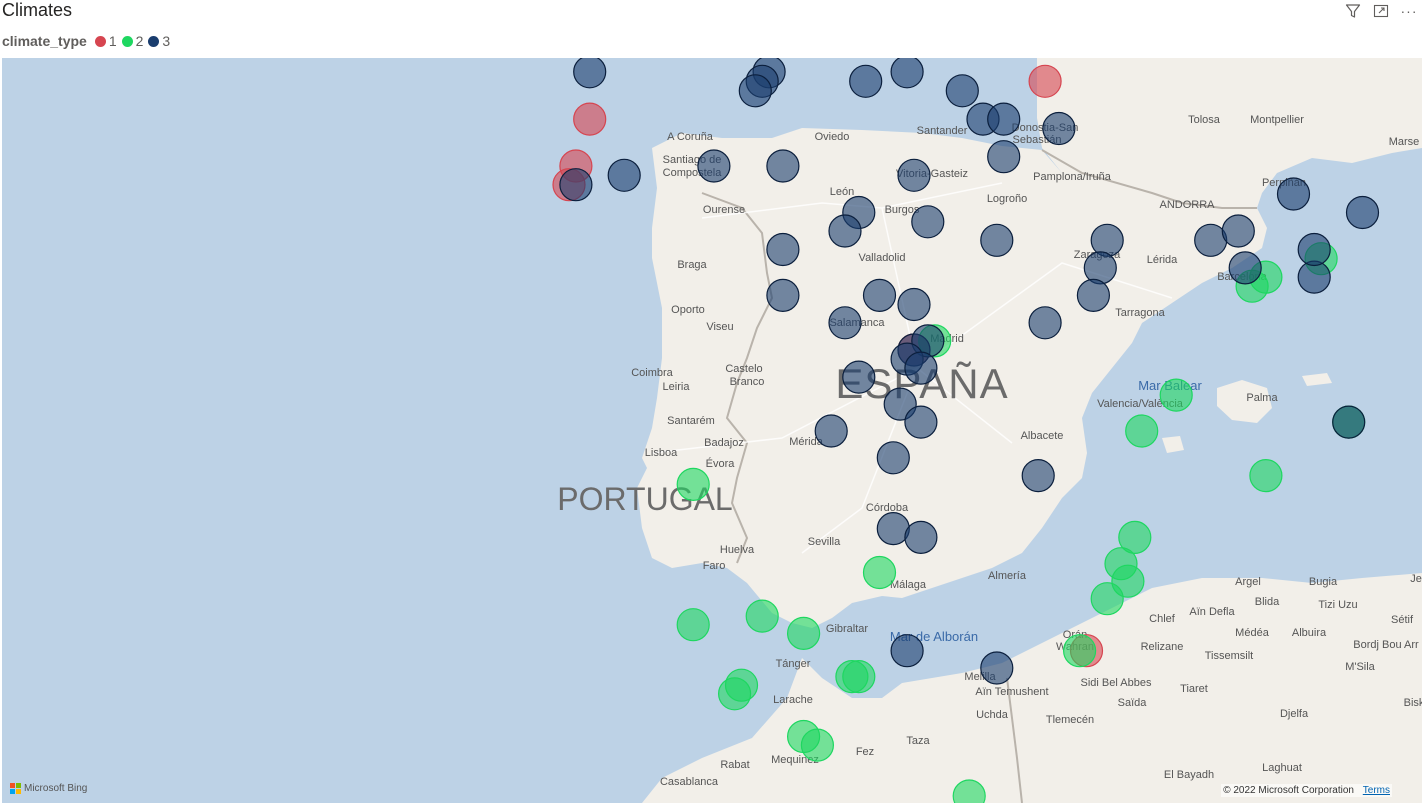 This screenshot has width=1424, height=806. What do you see at coordinates (908, 585) in the screenshot?
I see `place-label: Málaga` at bounding box center [908, 585].